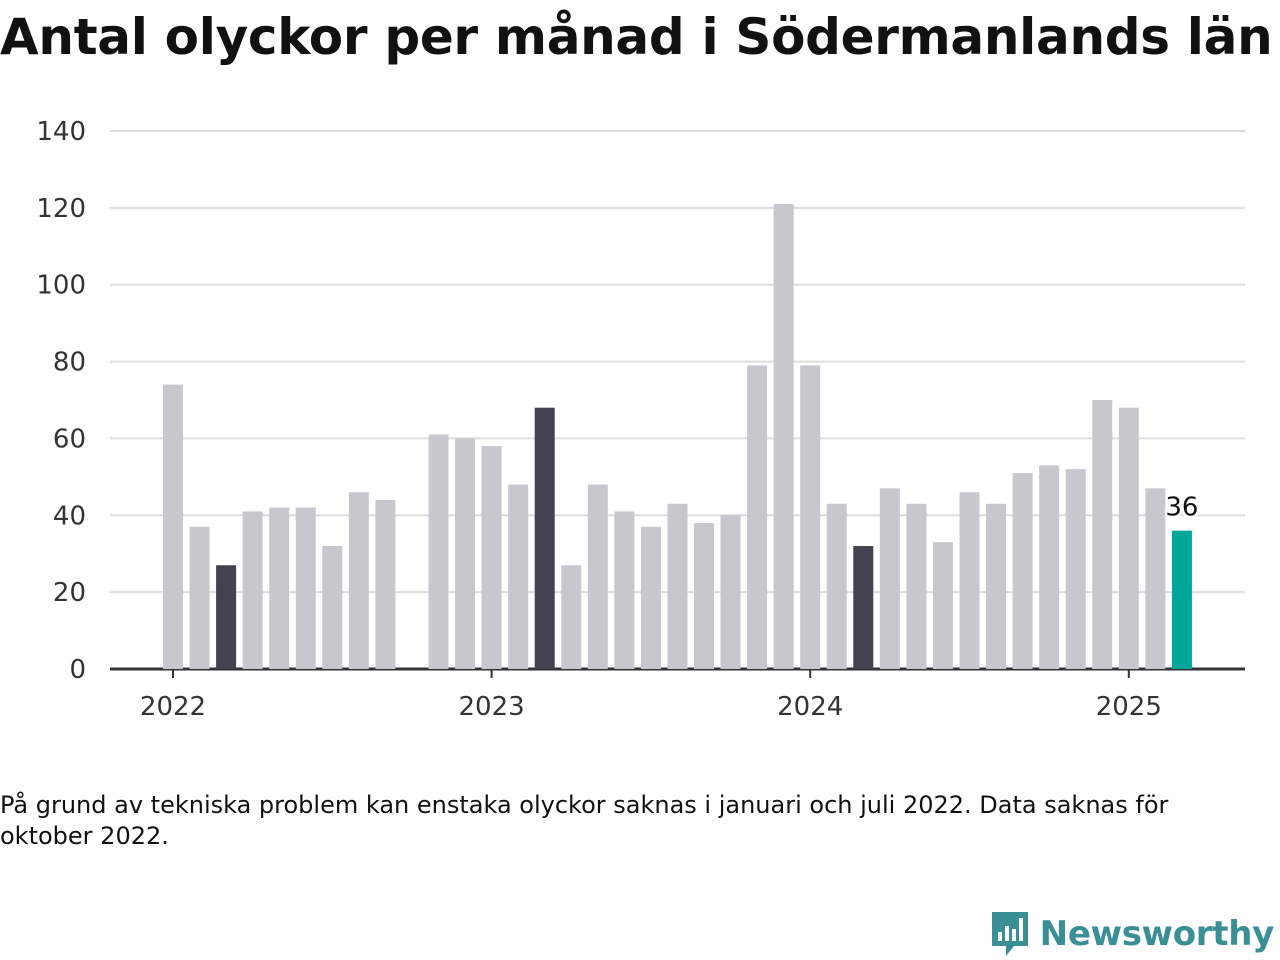 Image resolution: width=1280 pixels, height=960 pixels. What do you see at coordinates (810, 707) in the screenshot?
I see `x-tick-label: 2024` at bounding box center [810, 707].